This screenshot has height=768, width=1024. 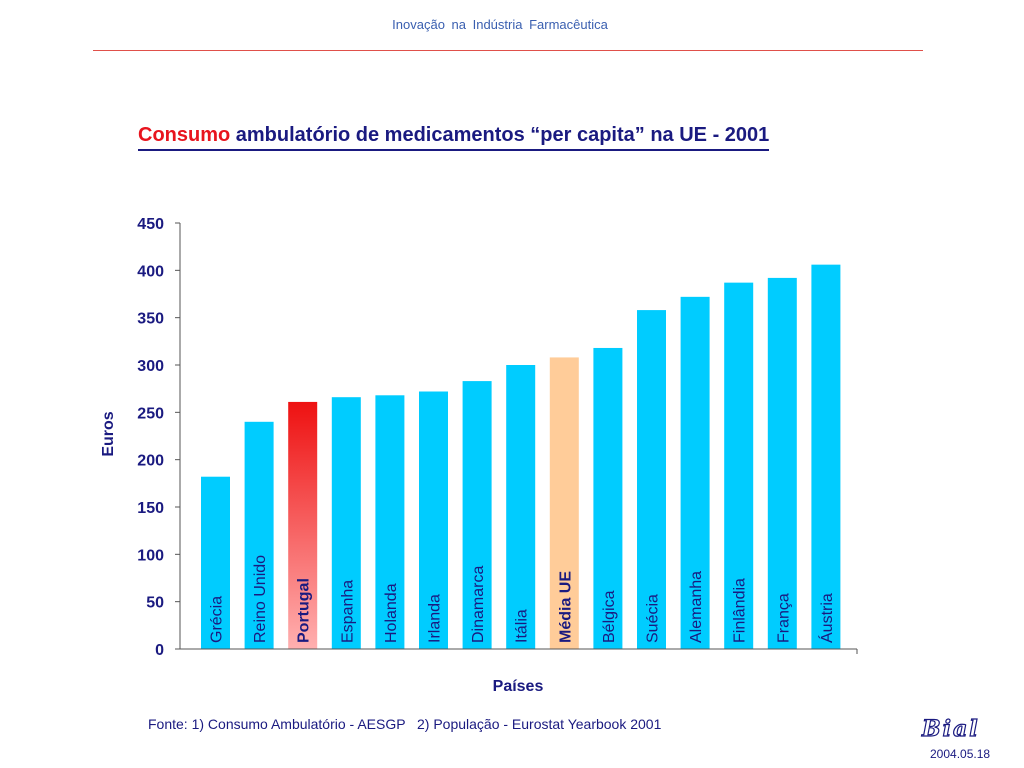 I want to click on y-tick-label-150: 150, so click(x=150, y=508).